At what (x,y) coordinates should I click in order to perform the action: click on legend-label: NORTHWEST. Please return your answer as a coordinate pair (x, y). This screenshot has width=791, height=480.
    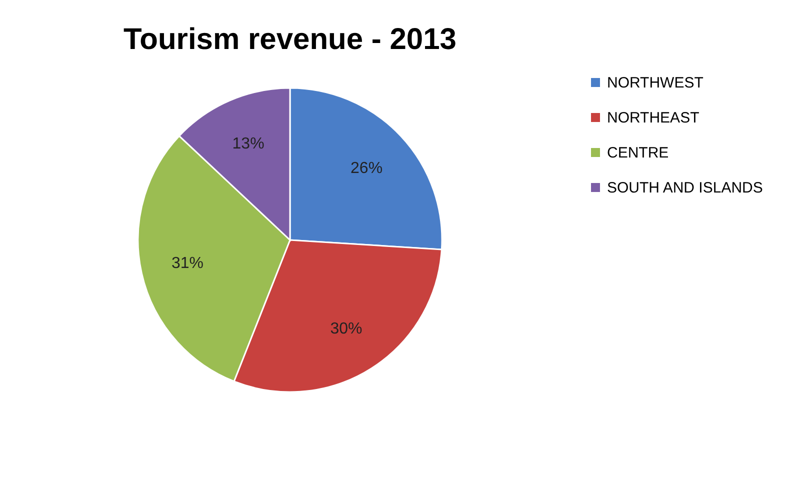
    Looking at the image, I should click on (655, 83).